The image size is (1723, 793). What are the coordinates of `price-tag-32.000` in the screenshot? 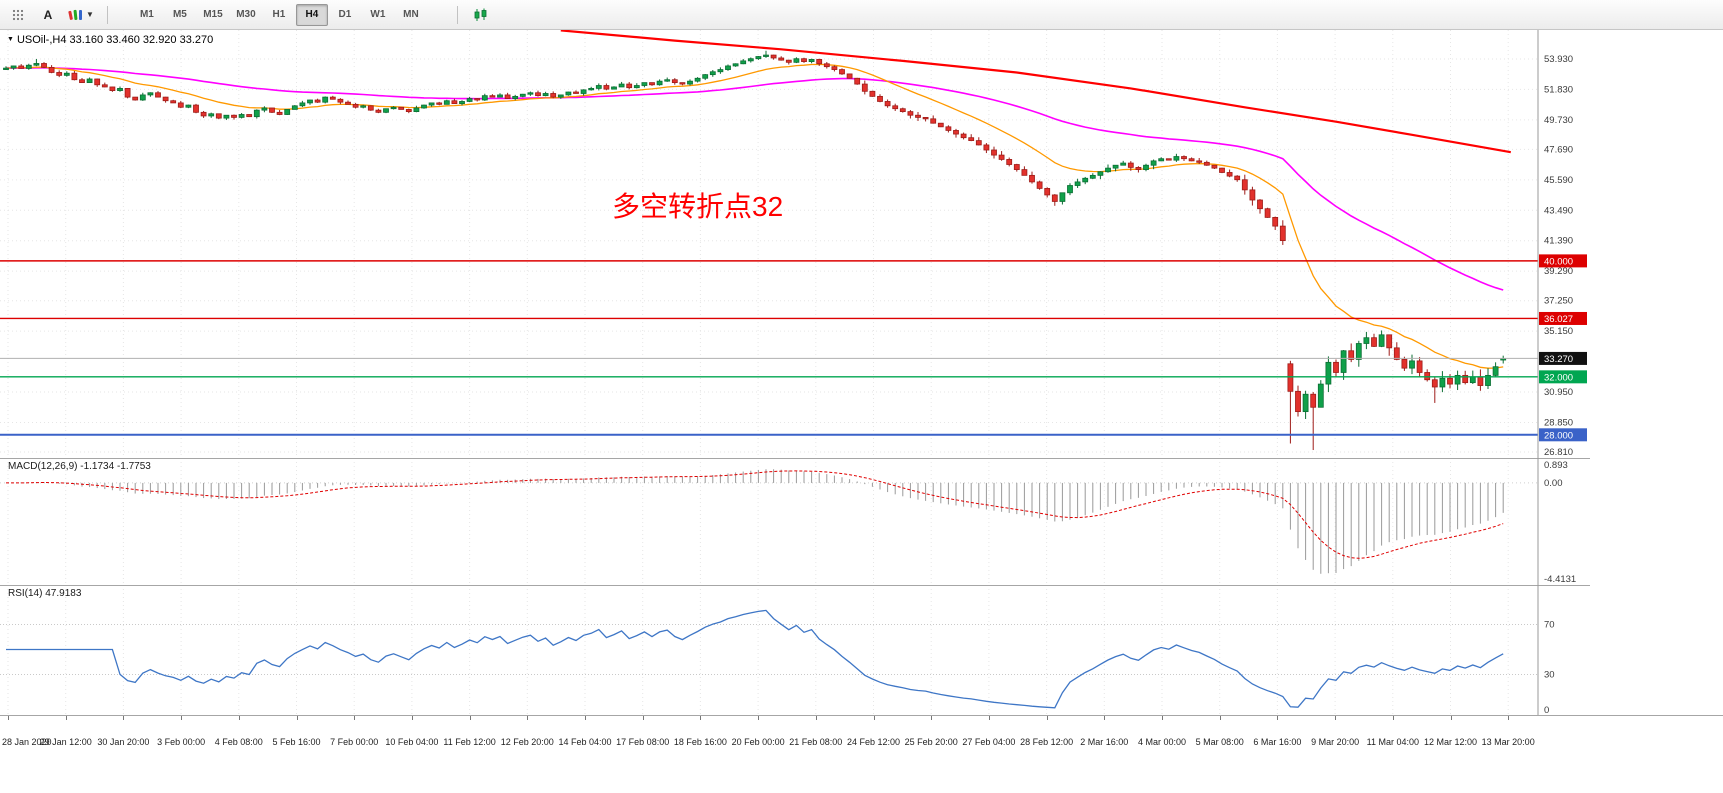 It's located at (1563, 377).